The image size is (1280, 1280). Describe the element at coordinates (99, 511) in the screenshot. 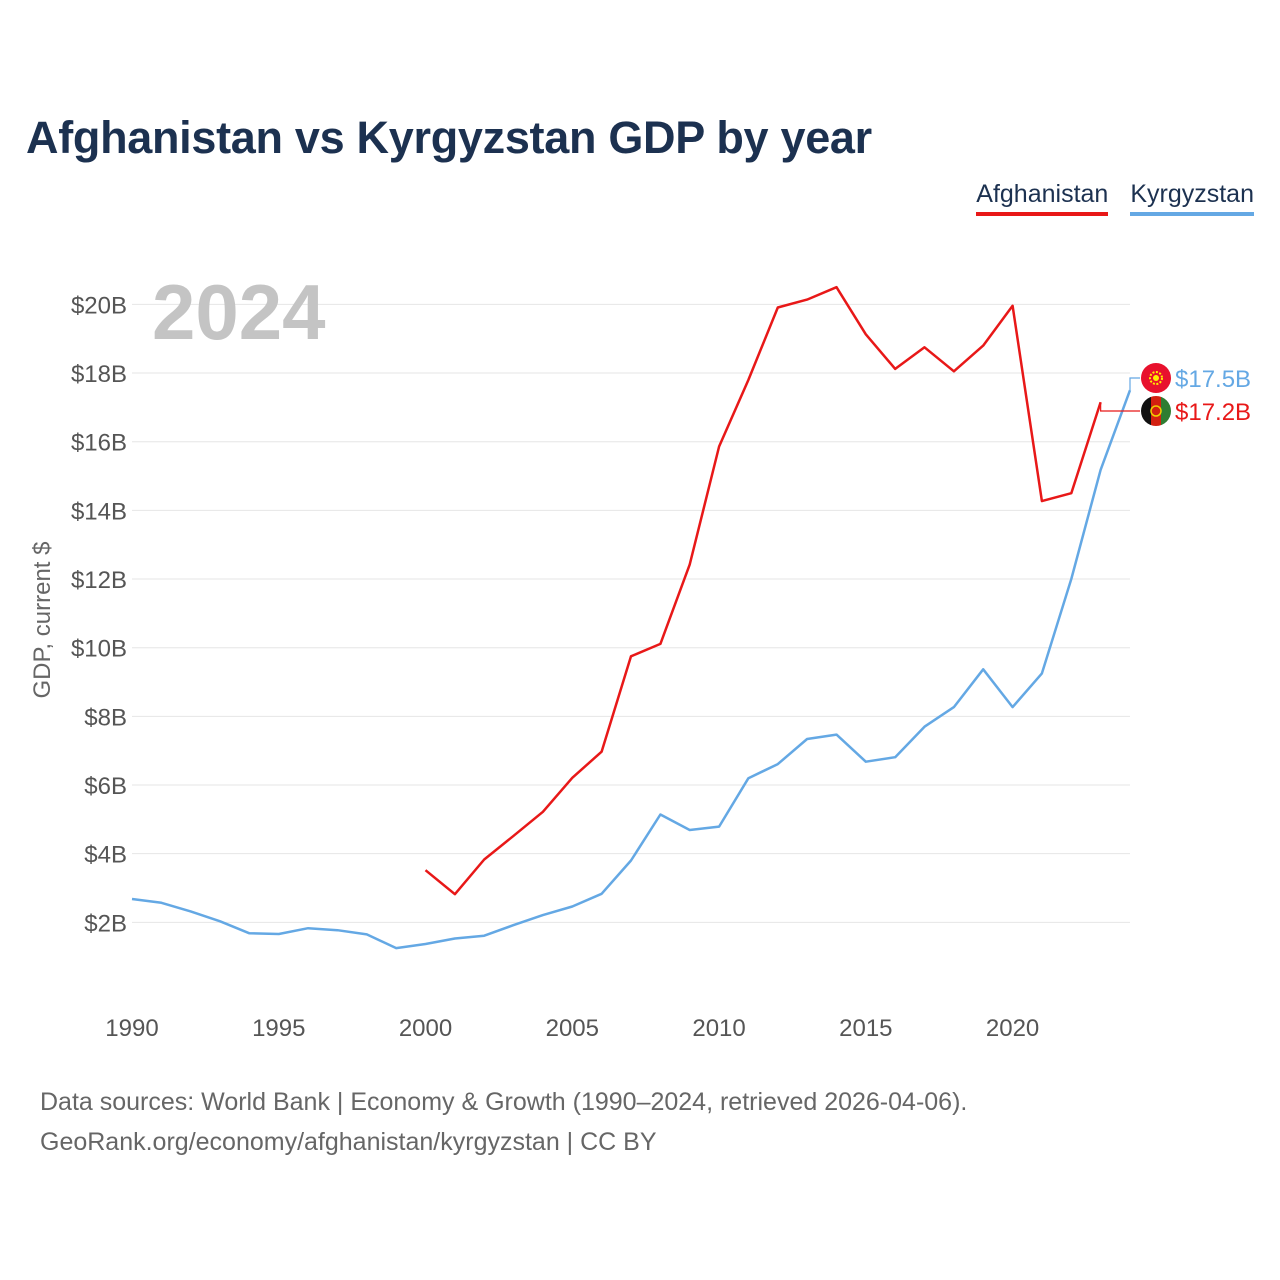

I see `y-tick-label: $14B` at that location.